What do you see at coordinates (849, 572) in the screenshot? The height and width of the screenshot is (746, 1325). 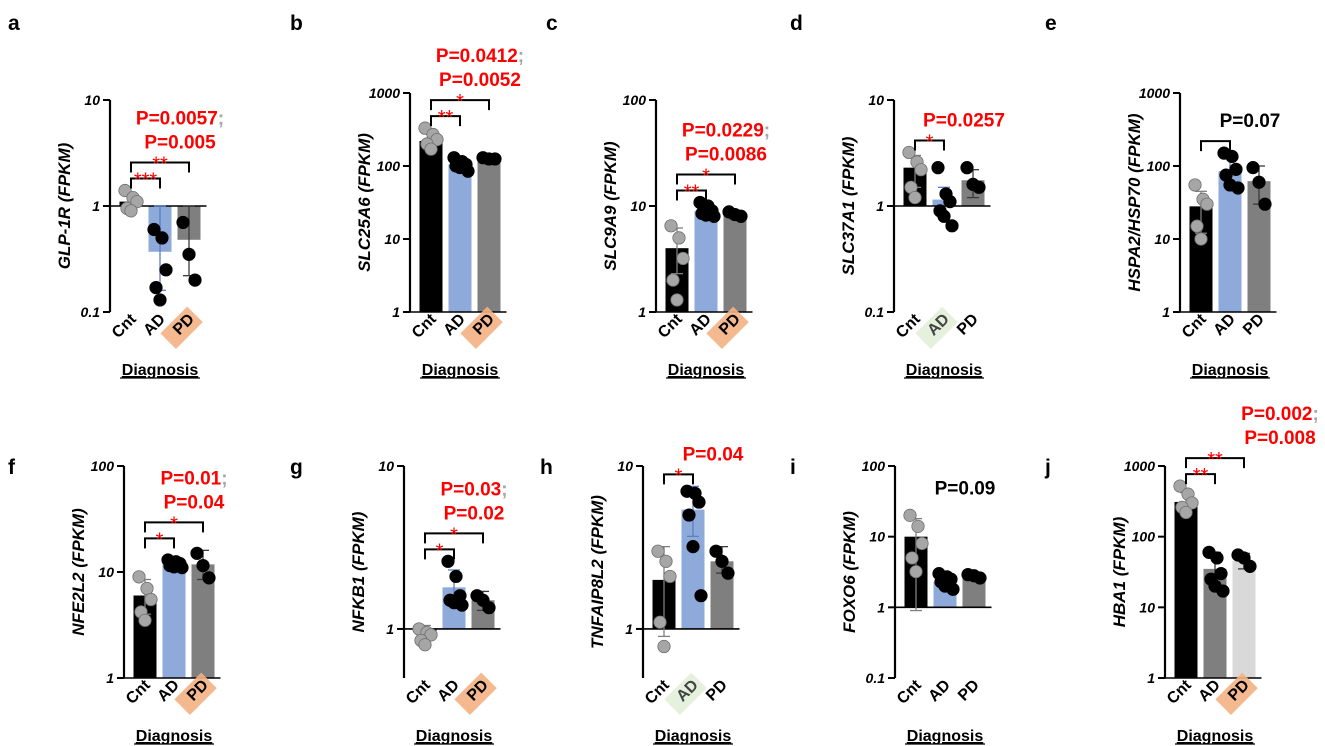 I see `y-axis-label: FOXO6 (FPKM)` at bounding box center [849, 572].